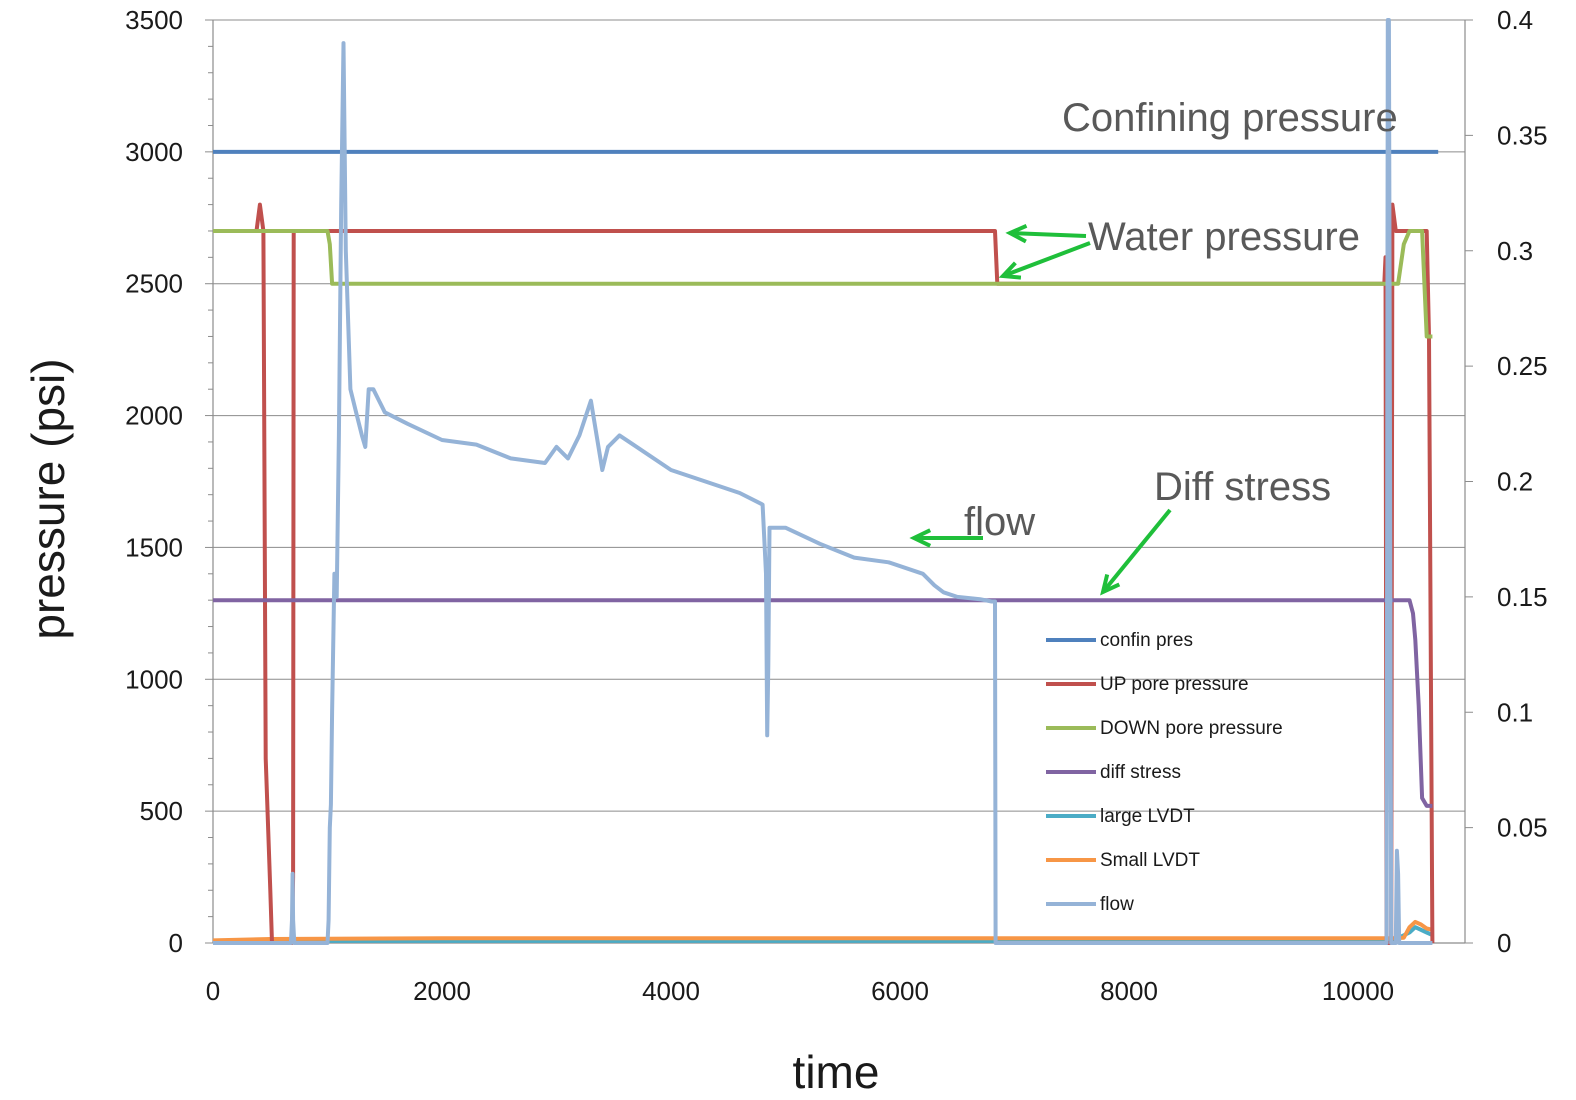 The image size is (1576, 1100). Describe the element at coordinates (836, 1072) in the screenshot. I see `x-axis-title: time` at that location.